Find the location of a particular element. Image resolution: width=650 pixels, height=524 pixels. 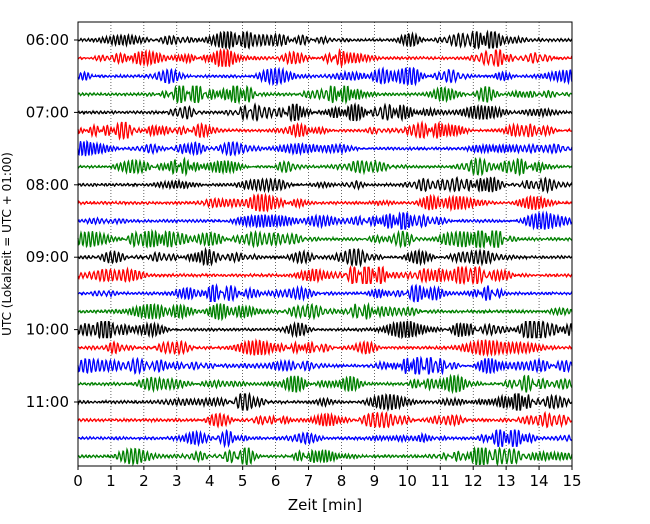

x-tick-label: 14 is located at coordinates (539, 481).